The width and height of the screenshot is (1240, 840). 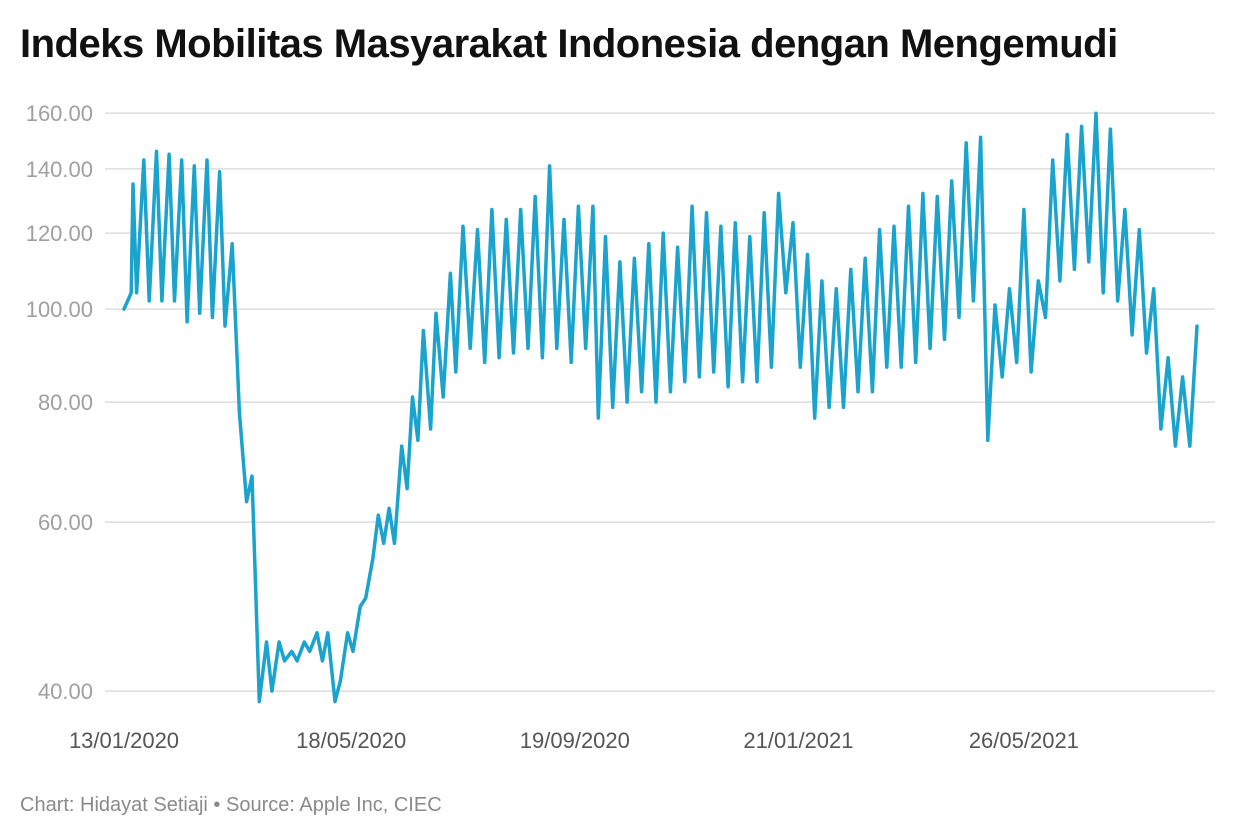 I want to click on y-axis-ticks: 160.00 140.00 120.00 100.00 80.00 60.00 40.00, so click(x=59, y=402).